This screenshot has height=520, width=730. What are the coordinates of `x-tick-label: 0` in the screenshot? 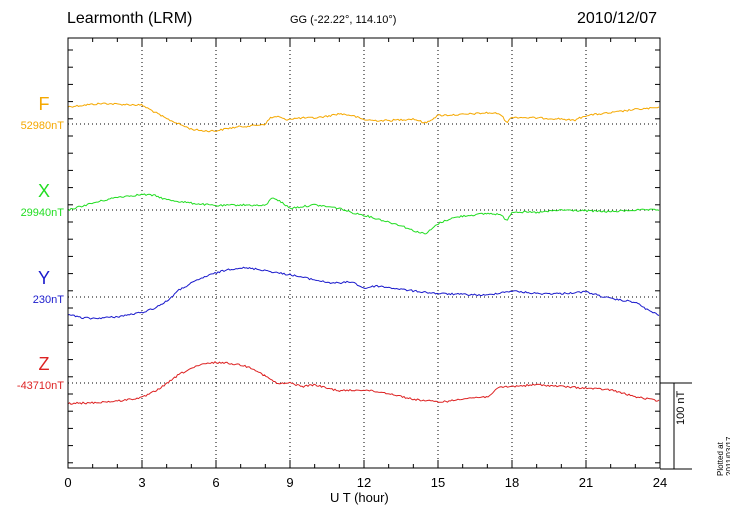 It's located at (67, 482).